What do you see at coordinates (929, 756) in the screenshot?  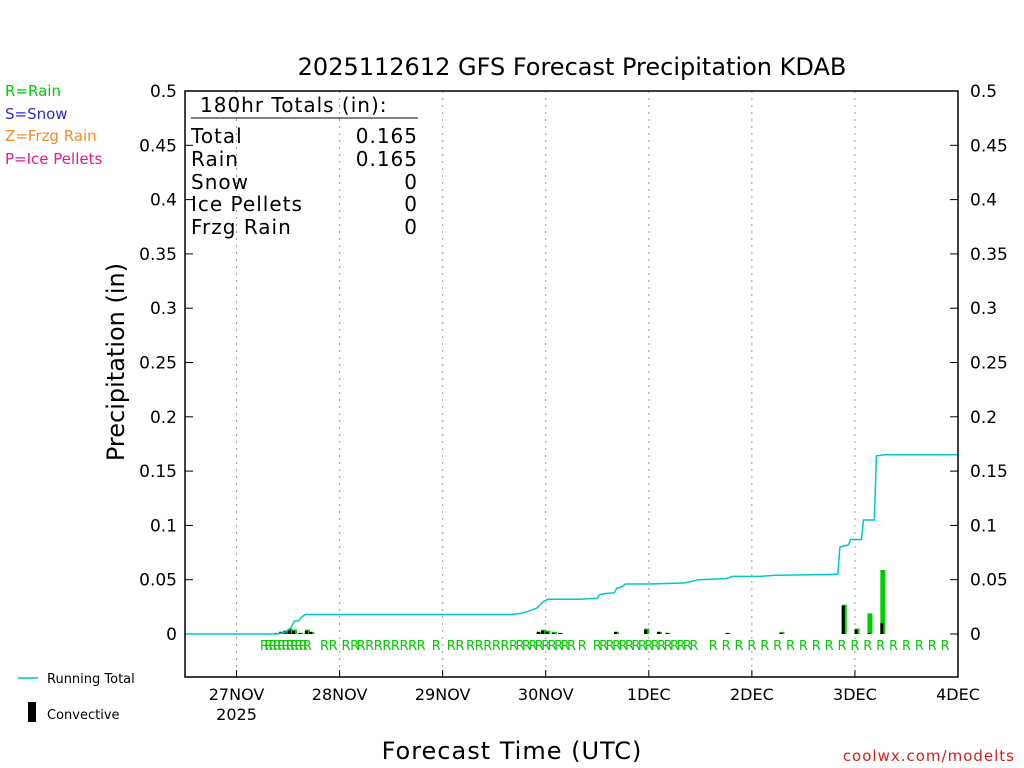 I see `watermark: coolwx.com/modelts` at bounding box center [929, 756].